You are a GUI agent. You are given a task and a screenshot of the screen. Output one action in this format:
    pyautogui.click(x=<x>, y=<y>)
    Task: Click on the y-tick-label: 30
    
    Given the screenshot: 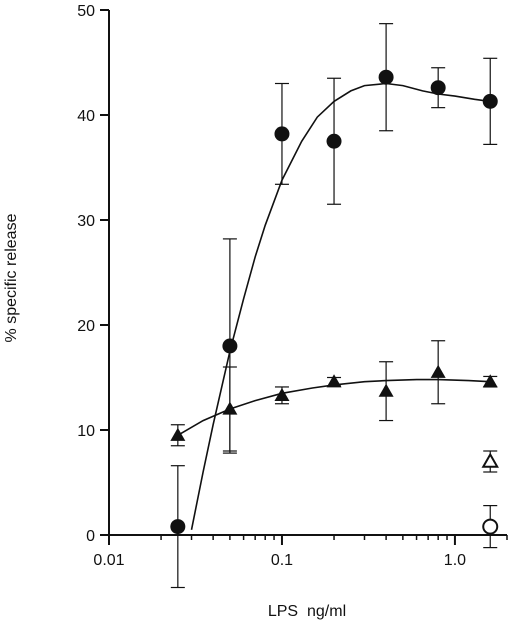 What is the action you would take?
    pyautogui.click(x=86, y=221)
    